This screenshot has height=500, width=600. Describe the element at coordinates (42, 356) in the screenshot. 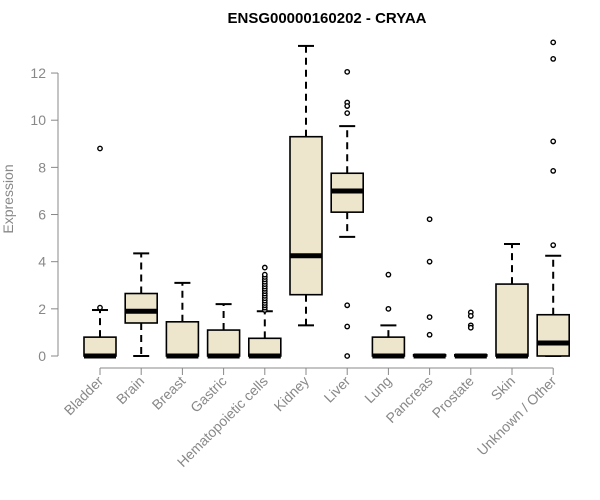

I see `y-tick-label: 0` at that location.